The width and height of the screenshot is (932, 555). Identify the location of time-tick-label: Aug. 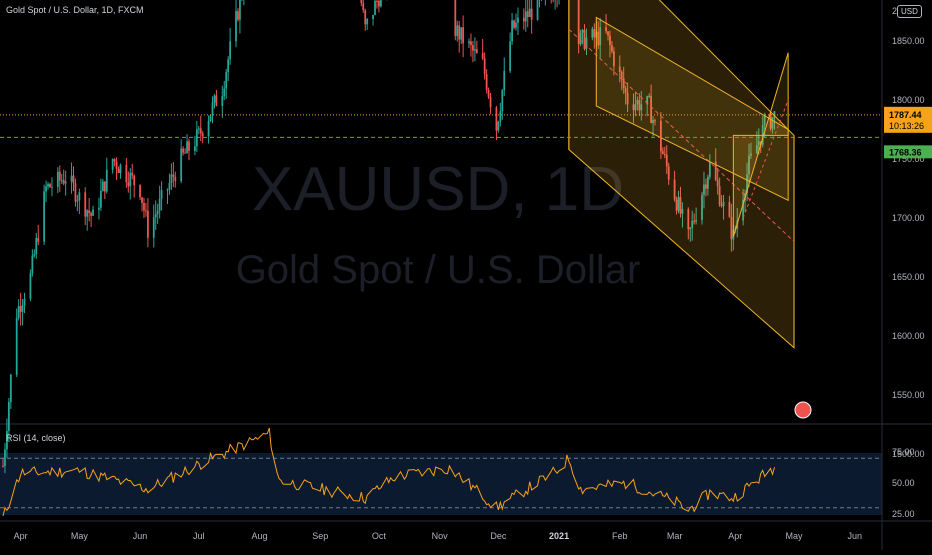
(259, 536).